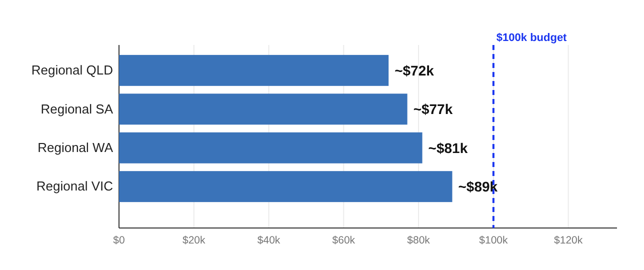 The image size is (644, 270). What do you see at coordinates (493, 240) in the screenshot?
I see `x-tick-label: $100k` at bounding box center [493, 240].